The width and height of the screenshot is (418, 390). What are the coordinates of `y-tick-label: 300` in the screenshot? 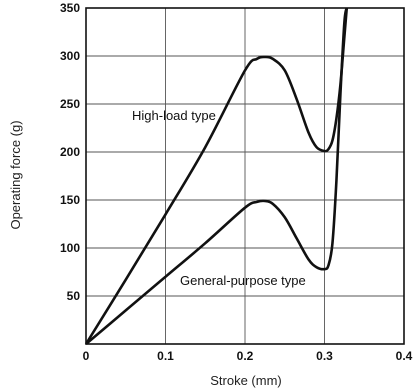 It's located at (70, 56).